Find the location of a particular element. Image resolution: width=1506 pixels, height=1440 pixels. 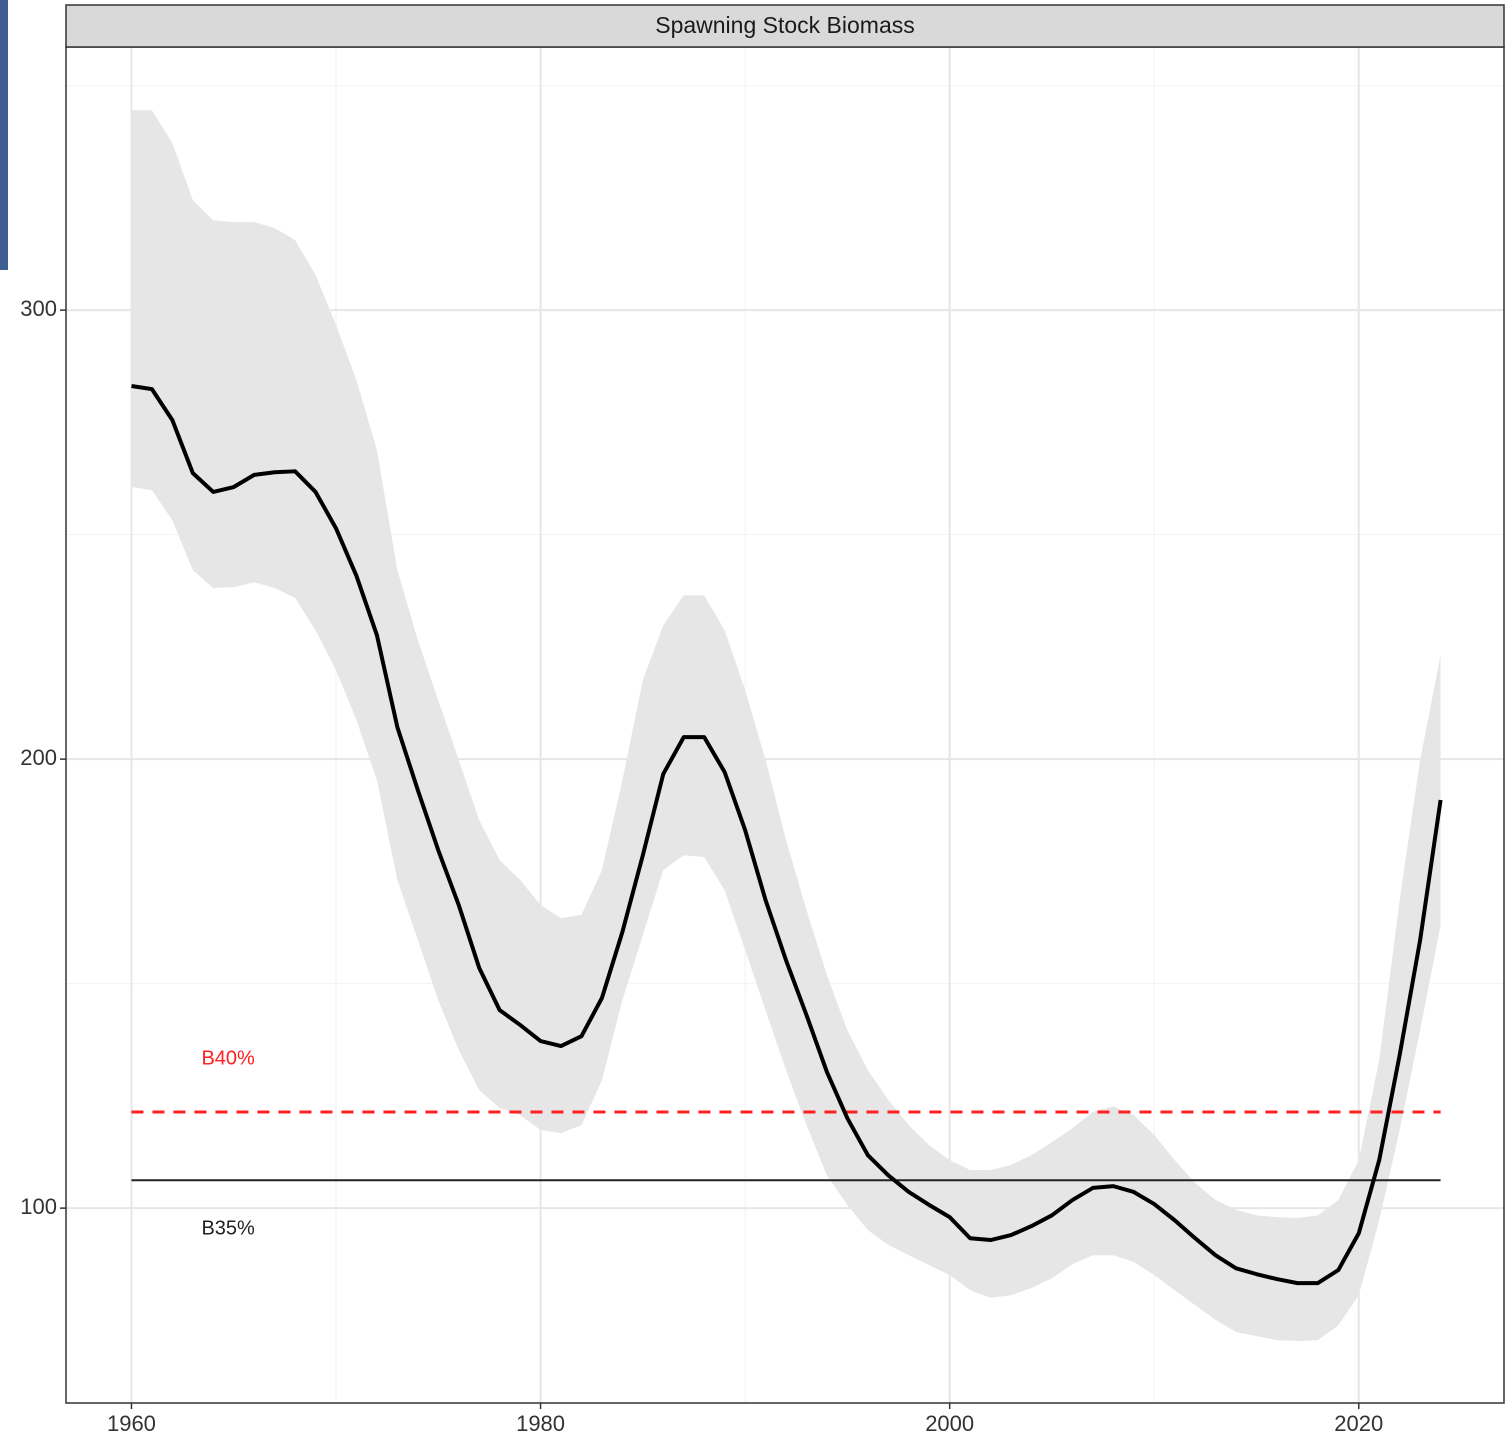

chart-title: Spawning Stock Biomass is located at coordinates (785, 25).